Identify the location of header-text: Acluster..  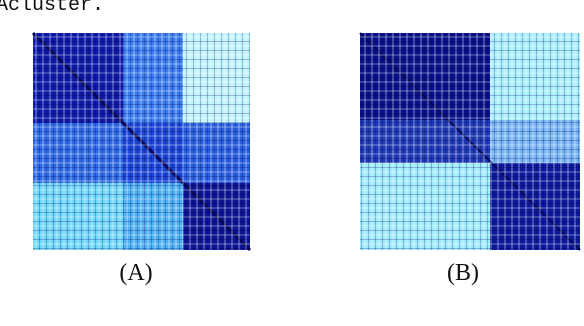
(52, 8).